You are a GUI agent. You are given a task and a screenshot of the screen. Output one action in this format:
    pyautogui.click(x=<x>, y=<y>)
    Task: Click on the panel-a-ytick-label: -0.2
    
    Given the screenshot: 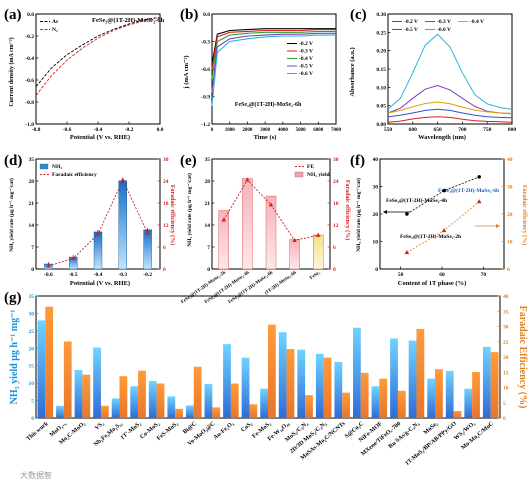 What is the action you would take?
    pyautogui.click(x=29, y=37)
    